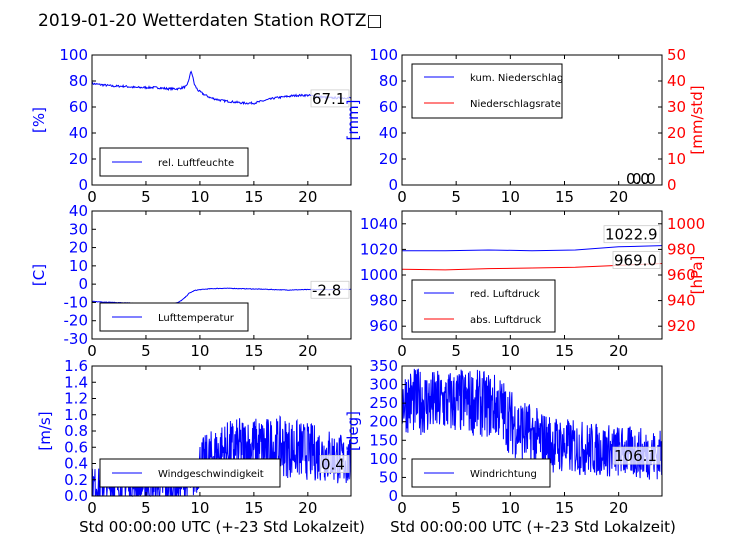  What do you see at coordinates (383, 440) in the screenshot?
I see `y-tick-label: 150` at bounding box center [383, 440].